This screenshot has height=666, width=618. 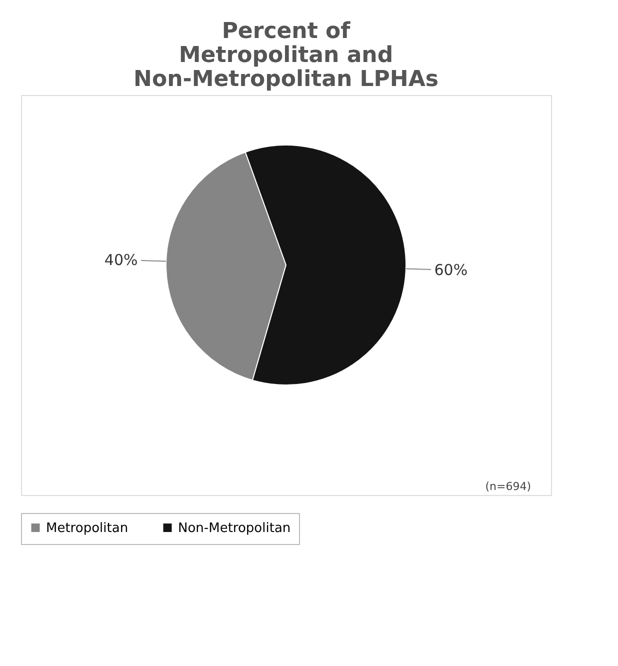 What do you see at coordinates (87, 528) in the screenshot?
I see `legend-label: Metropolitan` at bounding box center [87, 528].